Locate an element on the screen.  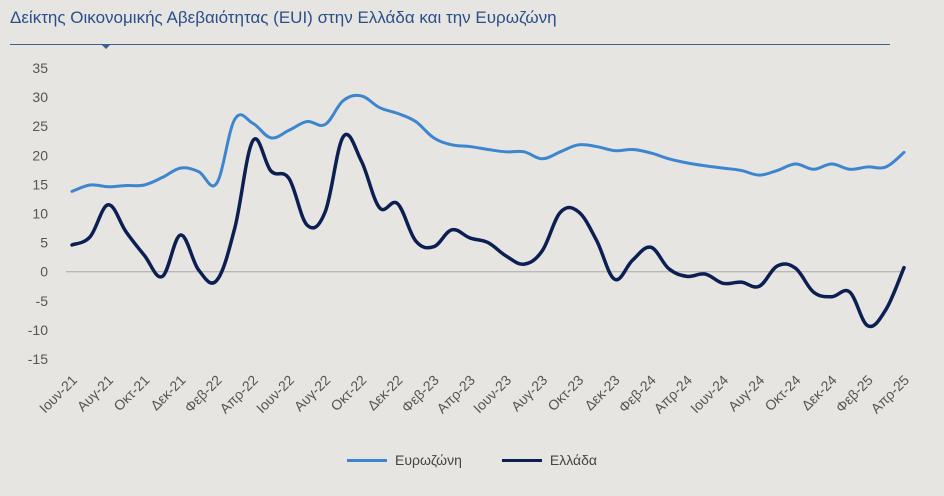
x-tick-label: Δεκ-21 is located at coordinates (168, 393).